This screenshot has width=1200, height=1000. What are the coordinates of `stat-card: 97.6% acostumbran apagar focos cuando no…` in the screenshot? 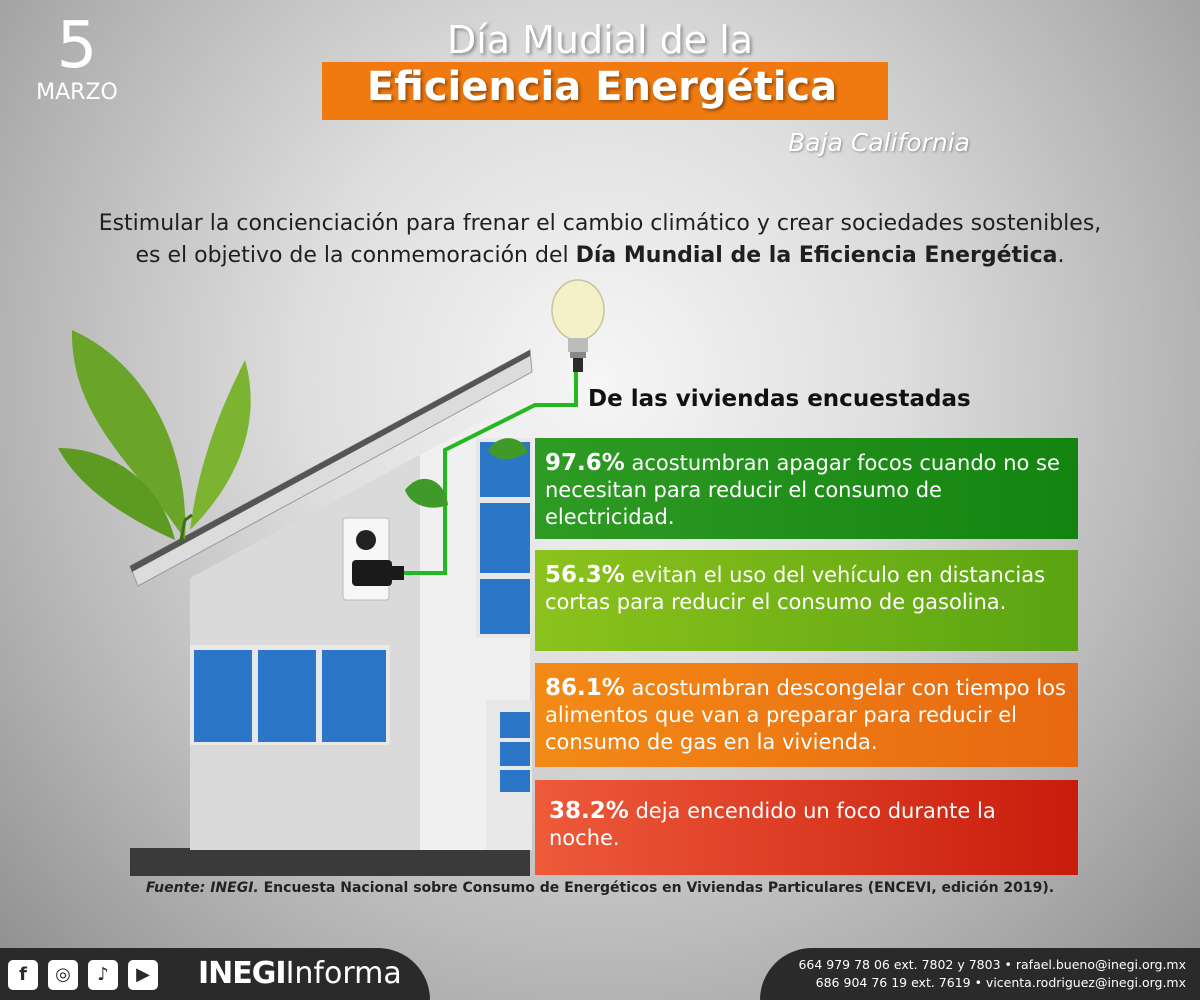 It's located at (806, 488).